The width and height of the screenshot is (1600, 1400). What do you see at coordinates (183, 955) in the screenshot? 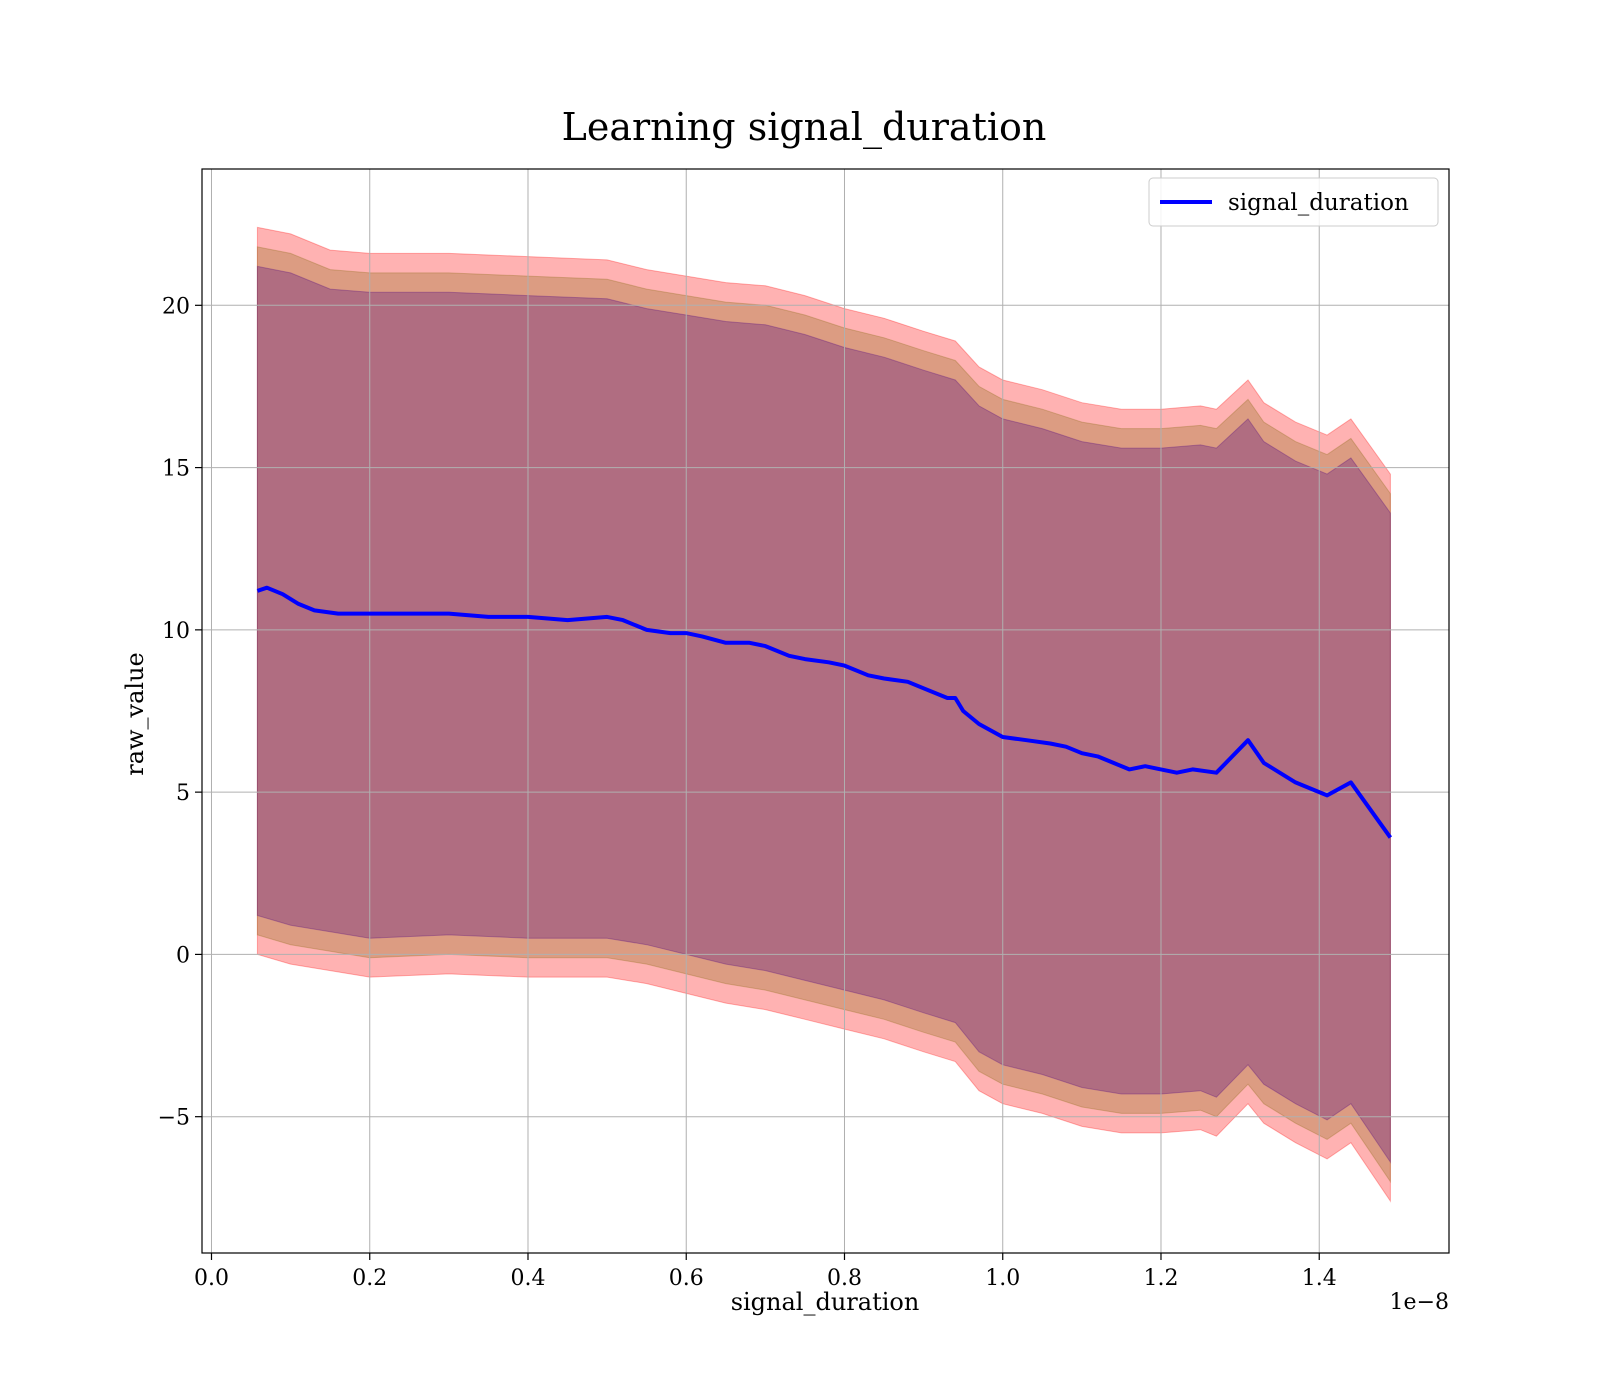
I see `y-tick-label-1: 0` at bounding box center [183, 955].